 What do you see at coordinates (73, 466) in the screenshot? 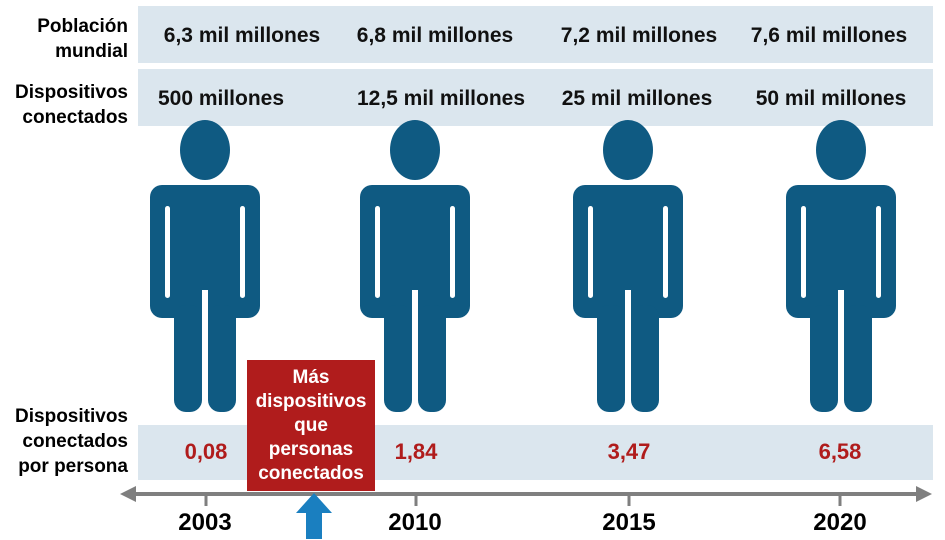
I see `ratio-label-line: por persona` at bounding box center [73, 466].